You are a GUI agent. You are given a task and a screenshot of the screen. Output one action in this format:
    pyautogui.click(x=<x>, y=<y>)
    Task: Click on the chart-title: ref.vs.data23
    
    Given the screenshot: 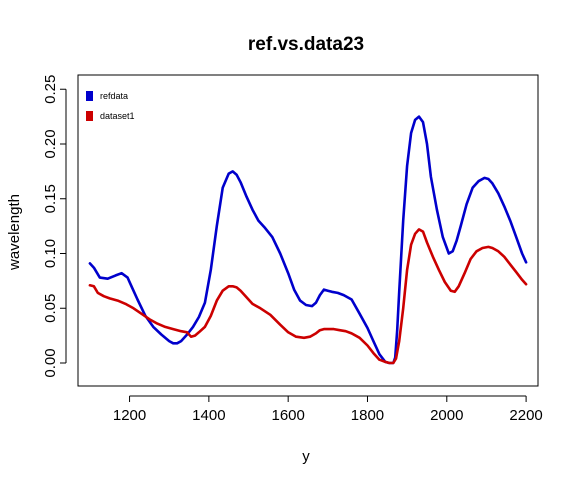 What is the action you would take?
    pyautogui.click(x=306, y=44)
    